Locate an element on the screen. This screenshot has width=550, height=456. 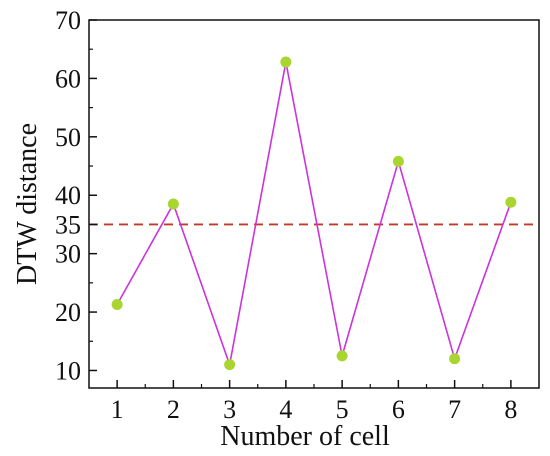
y-tick-label: 40 is located at coordinates (68, 195).